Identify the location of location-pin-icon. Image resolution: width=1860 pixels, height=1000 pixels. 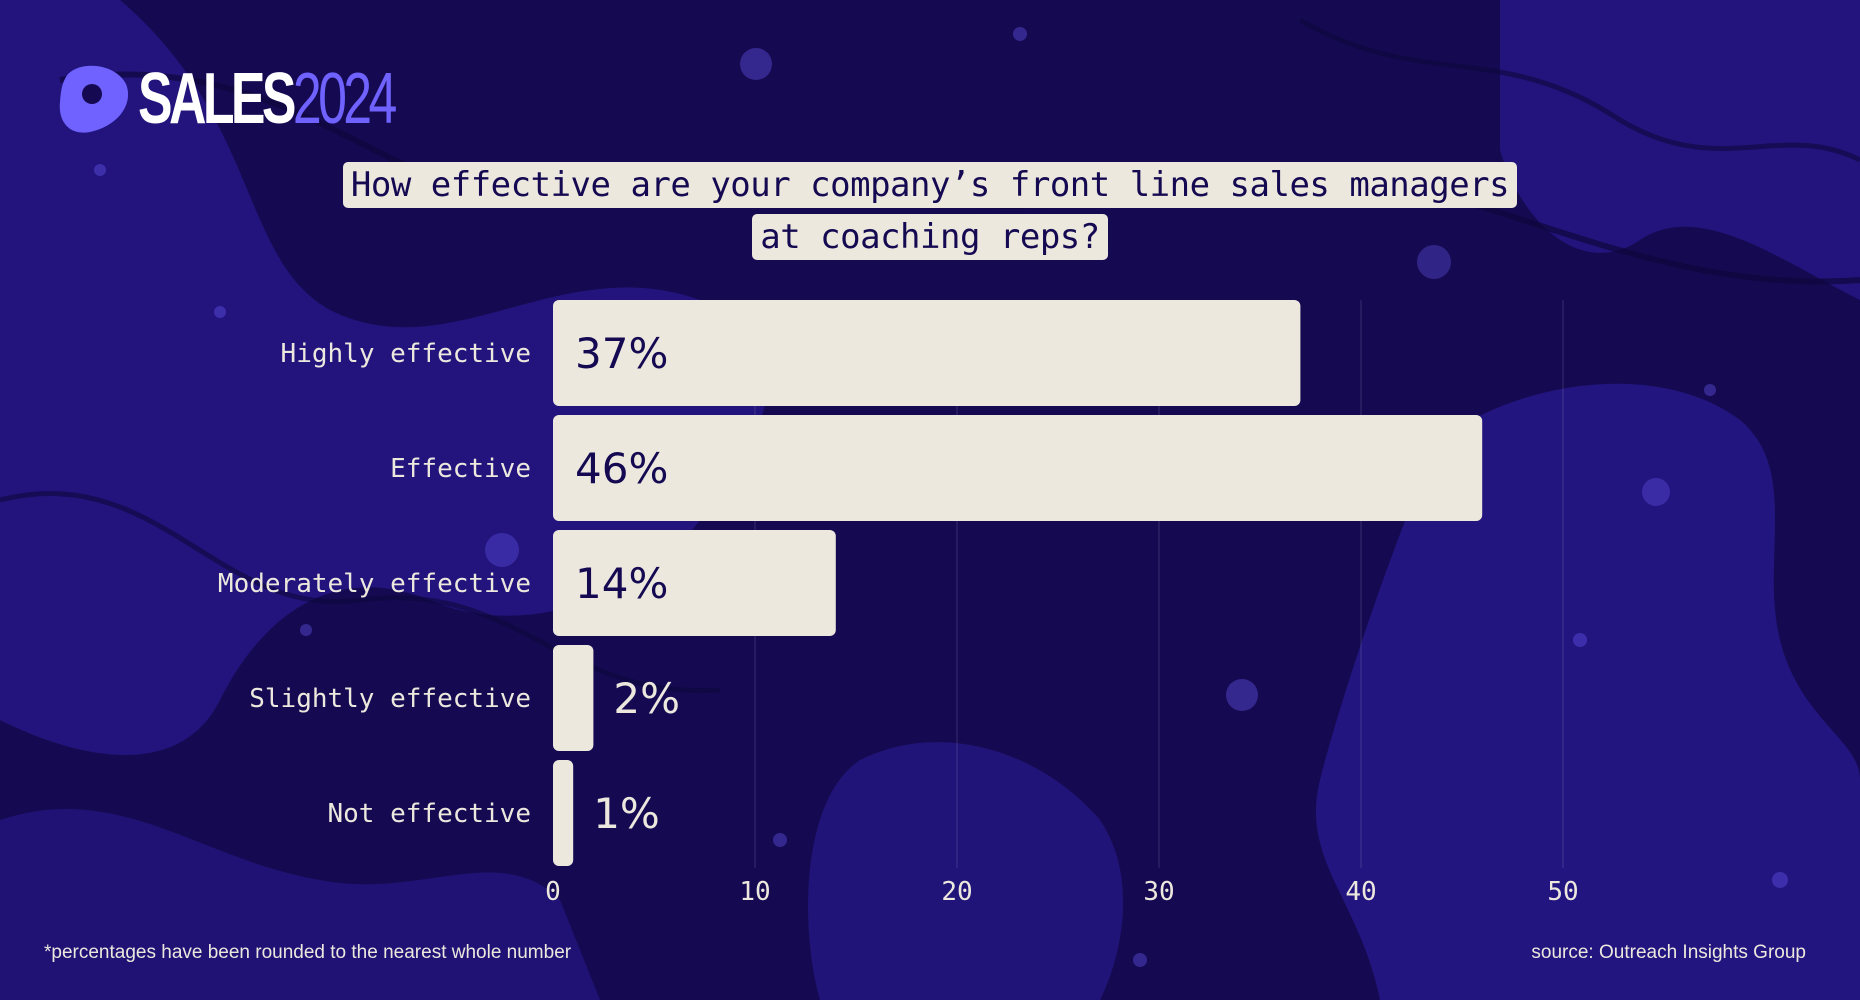
(94, 99).